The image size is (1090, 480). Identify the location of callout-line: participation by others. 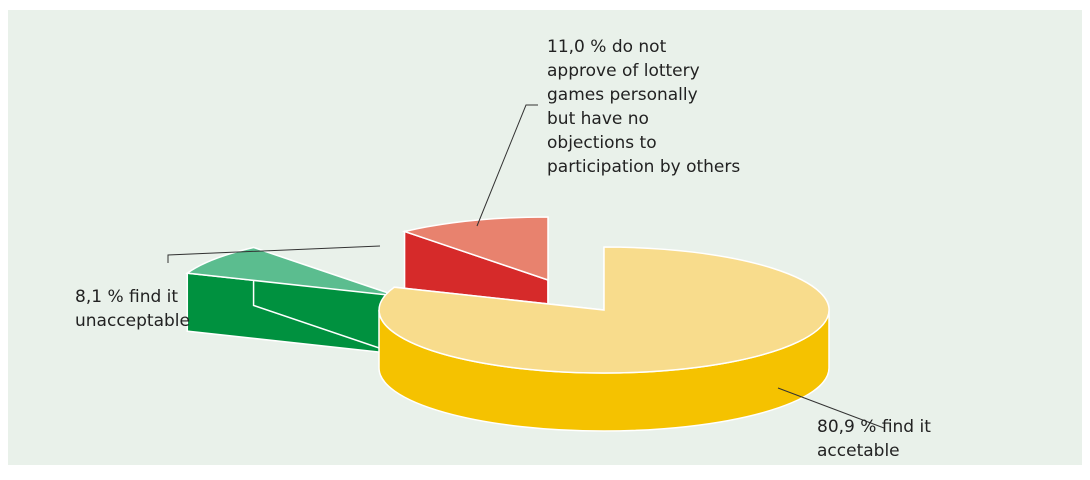
(643, 167).